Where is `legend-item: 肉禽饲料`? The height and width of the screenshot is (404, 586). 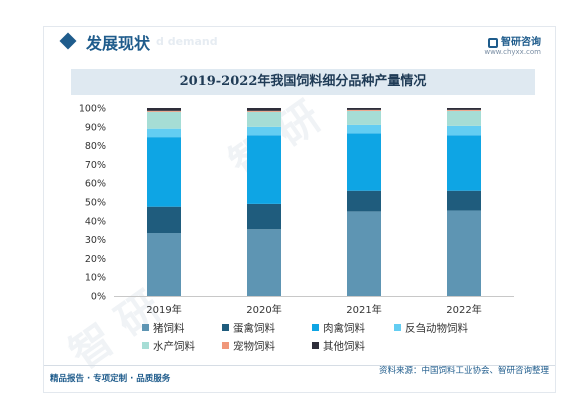
legend-item: 肉禽饲料 is located at coordinates (338, 328).